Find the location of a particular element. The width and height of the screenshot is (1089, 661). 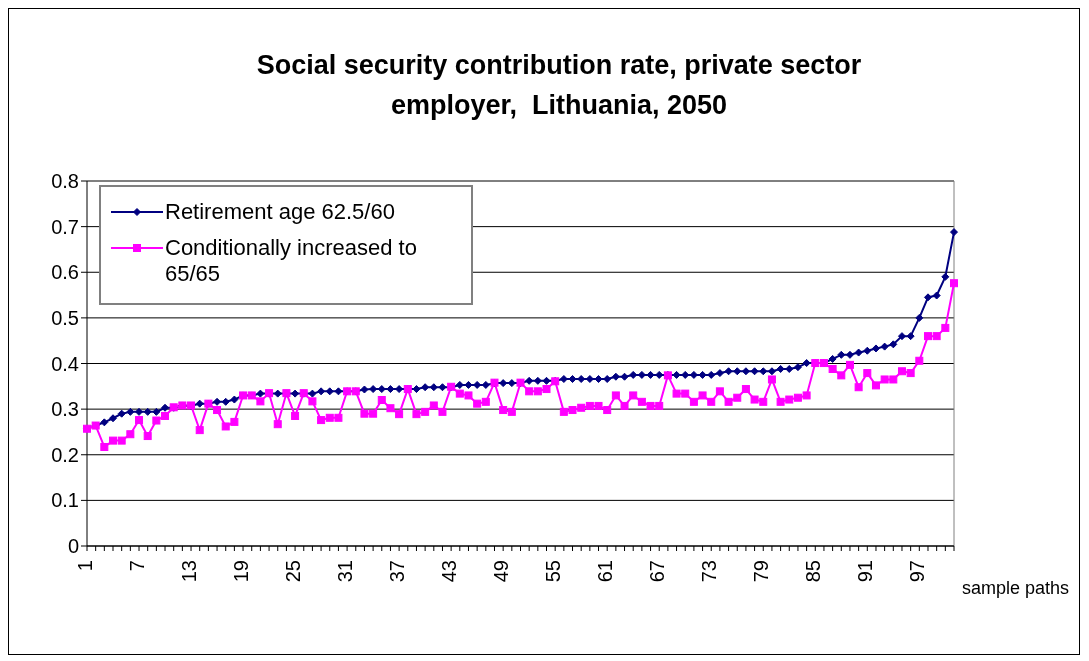

chart-title: Social security contribution rate, private sector employer, Lithuania, 2050 is located at coordinates (559, 85).